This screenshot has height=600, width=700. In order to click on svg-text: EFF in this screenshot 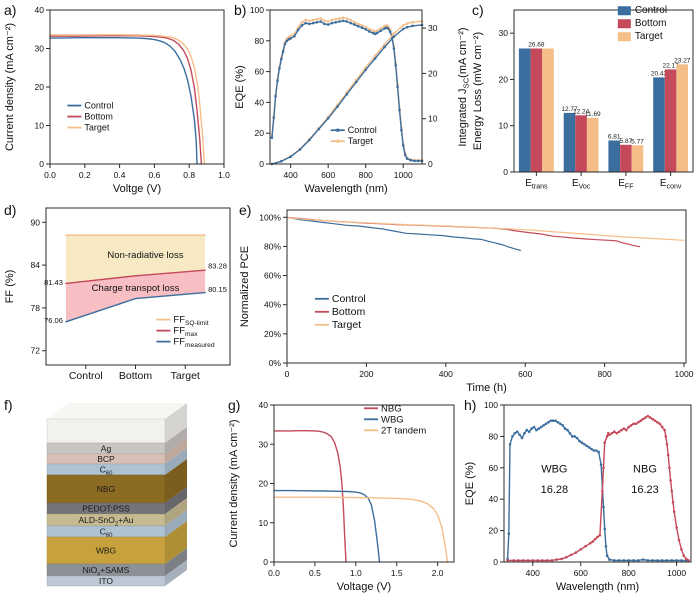, I will do `click(625, 184)`.